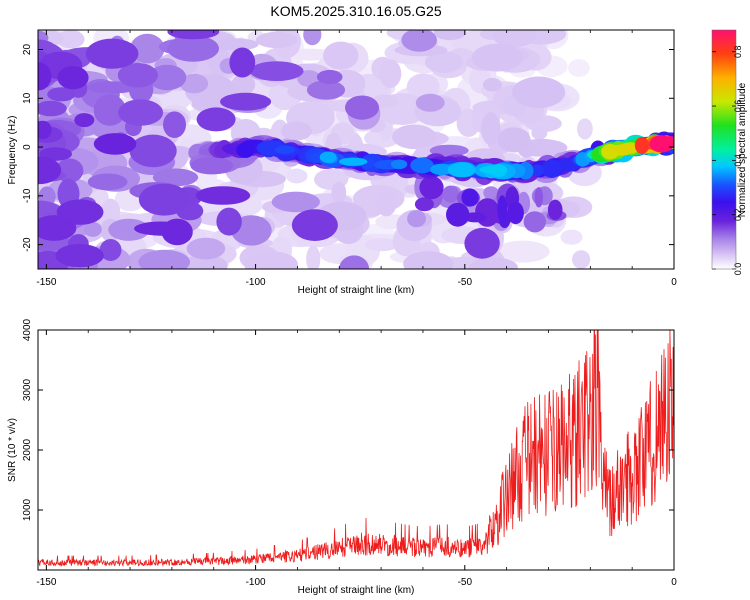 The height and width of the screenshot is (600, 750). Describe the element at coordinates (27, 147) in the screenshot. I see `y-tick-label: 0` at that location.